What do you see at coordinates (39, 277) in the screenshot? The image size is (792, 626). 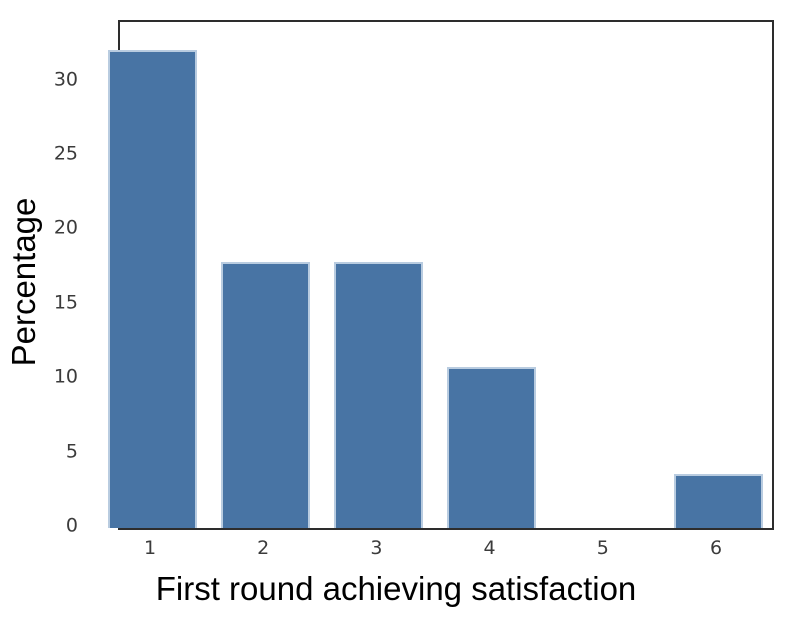 I see `y-axis: 0 5 10 15 20 25 30` at bounding box center [39, 277].